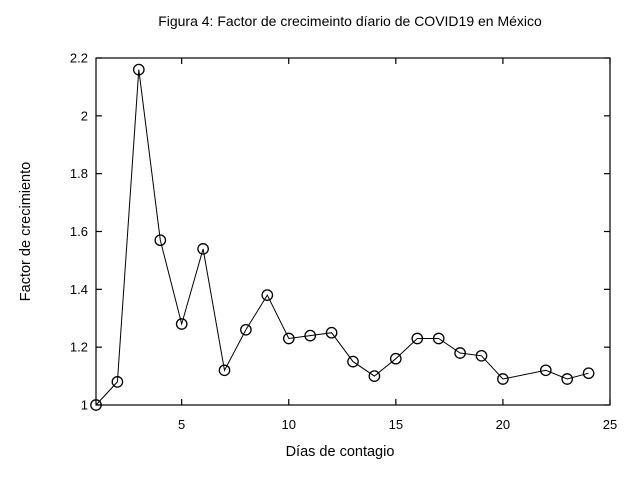  Describe the element at coordinates (84, 405) in the screenshot. I see `y-tick-label: 1` at that location.